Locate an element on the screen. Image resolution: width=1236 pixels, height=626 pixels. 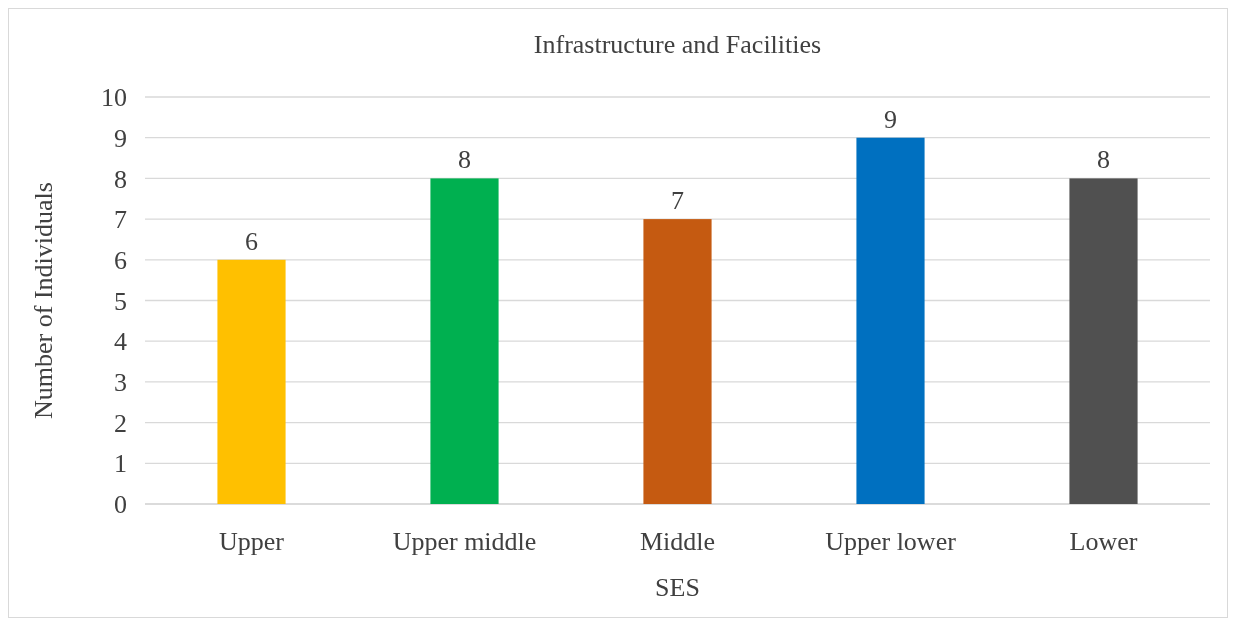
x-axis-title: SES is located at coordinates (677, 587).